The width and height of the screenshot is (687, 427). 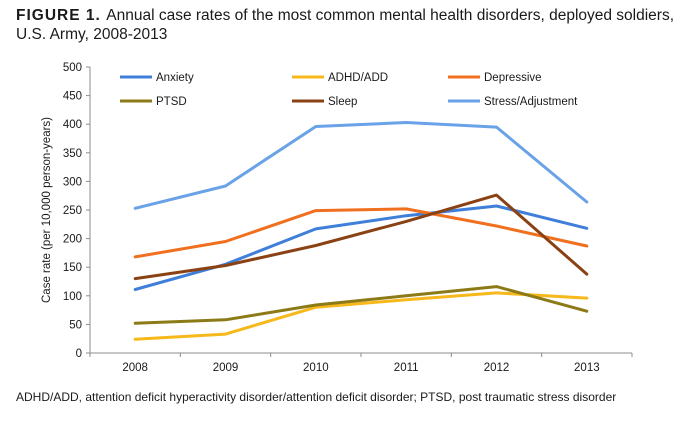 What do you see at coordinates (72, 268) in the screenshot?
I see `y-tick-label: 150` at bounding box center [72, 268].